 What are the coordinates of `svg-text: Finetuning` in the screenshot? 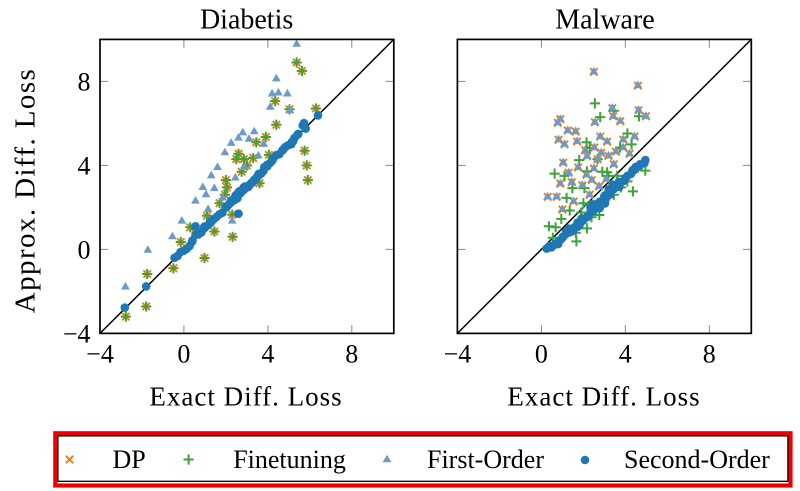 It's located at (289, 459).